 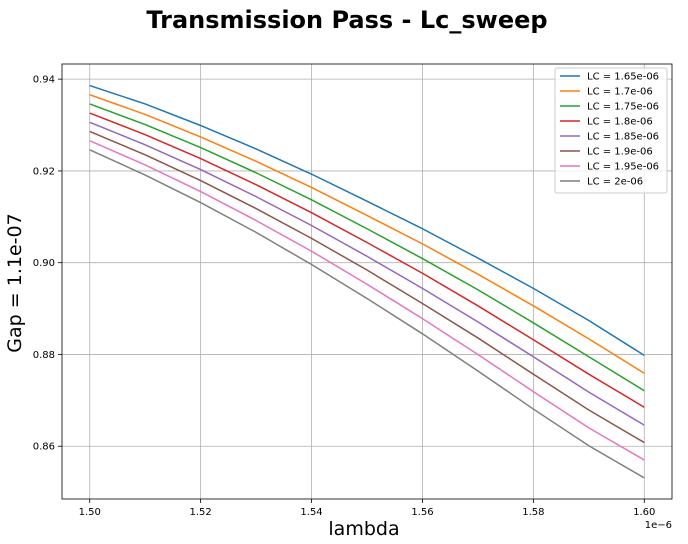 I want to click on x-axis-label: lambda, so click(x=363, y=529).